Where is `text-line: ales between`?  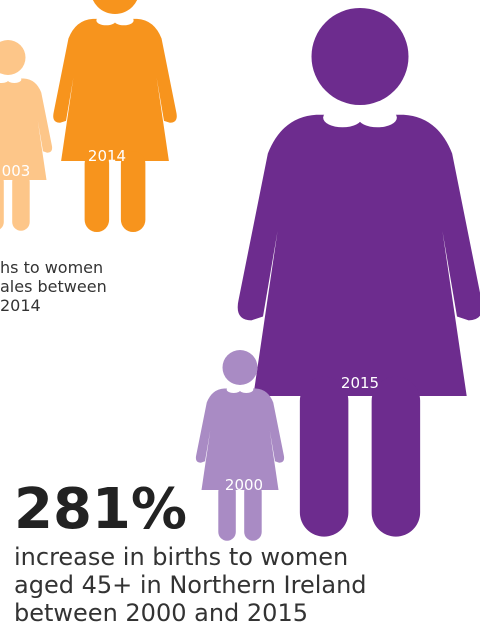
text-line: ales between is located at coordinates (53, 286).